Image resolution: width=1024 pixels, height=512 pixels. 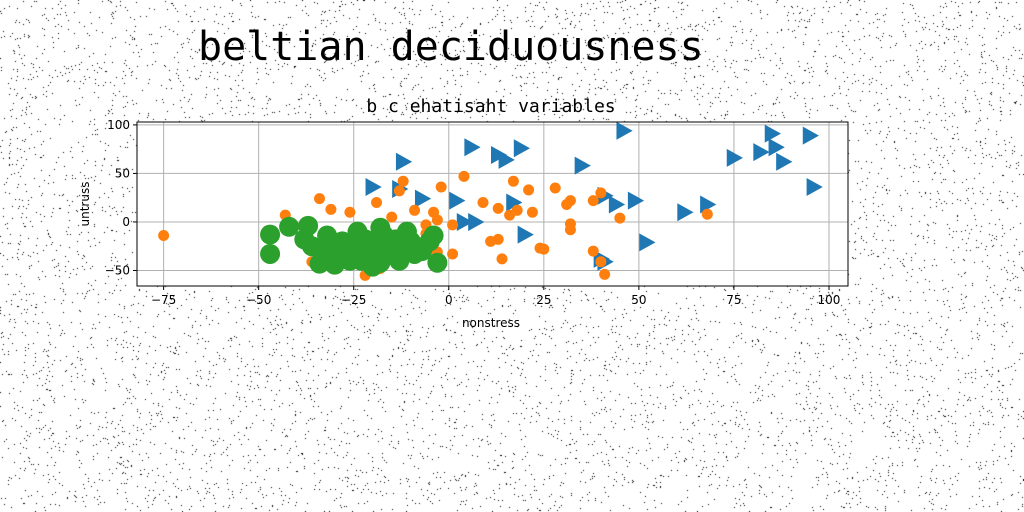 What do you see at coordinates (258, 300) in the screenshot?
I see `x-tick-label: −50` at bounding box center [258, 300].